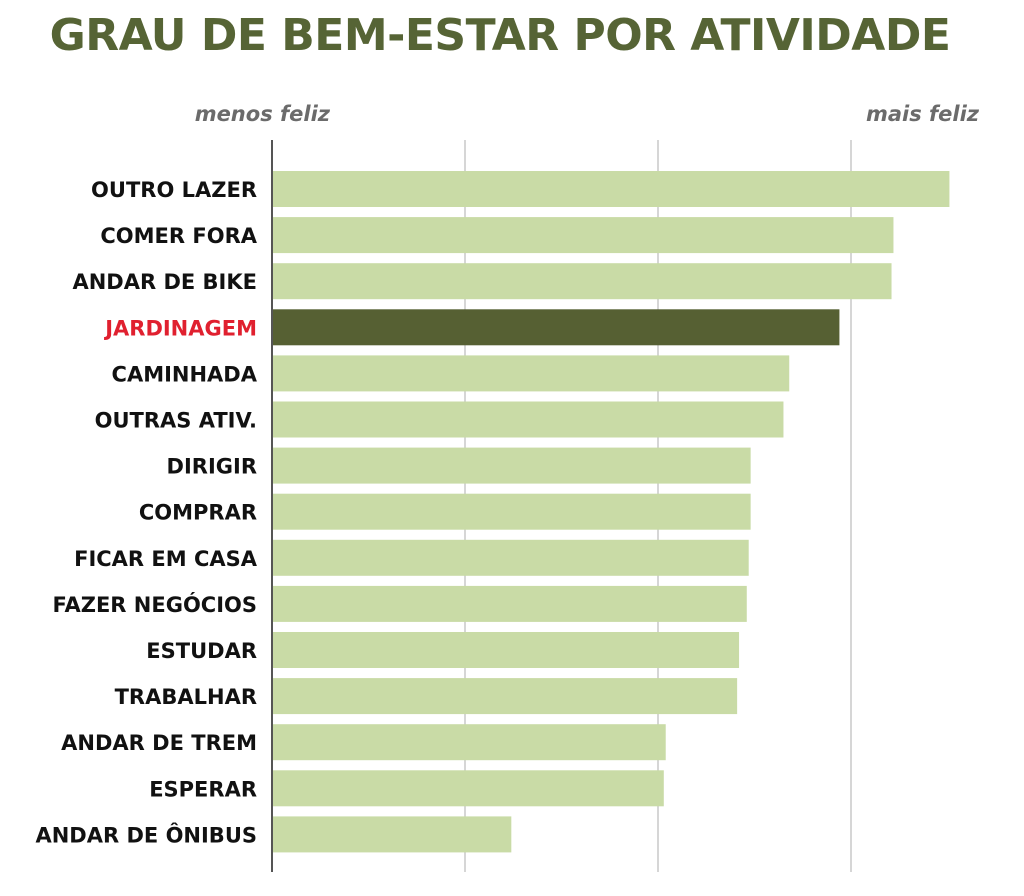  Describe the element at coordinates (166, 559) in the screenshot. I see `category-label: FICAR EM CASA` at that location.